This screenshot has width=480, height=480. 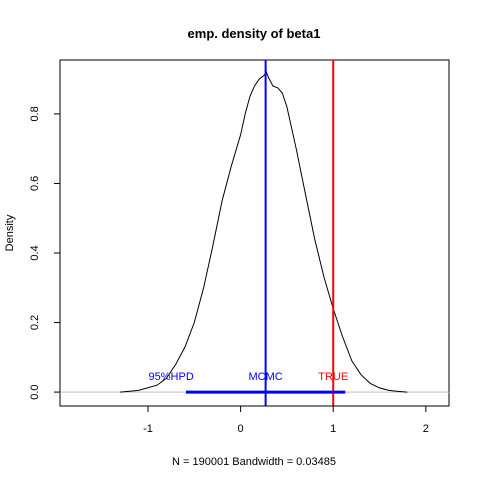 What do you see at coordinates (35, 113) in the screenshot?
I see `y-tick-label: 0.8` at bounding box center [35, 113].